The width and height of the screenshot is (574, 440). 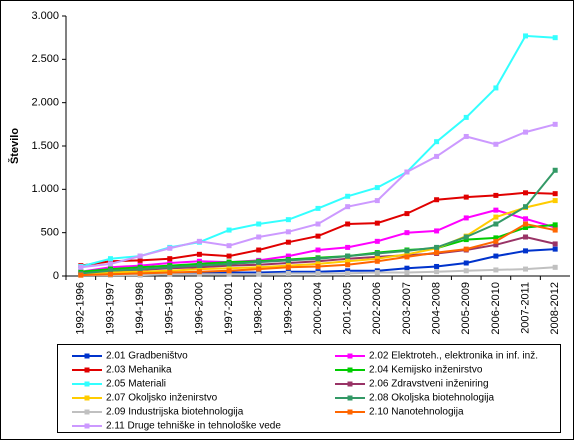 What do you see at coordinates (377, 308) in the screenshot?
I see `x-tick-label: 2002-2006` at bounding box center [377, 308].